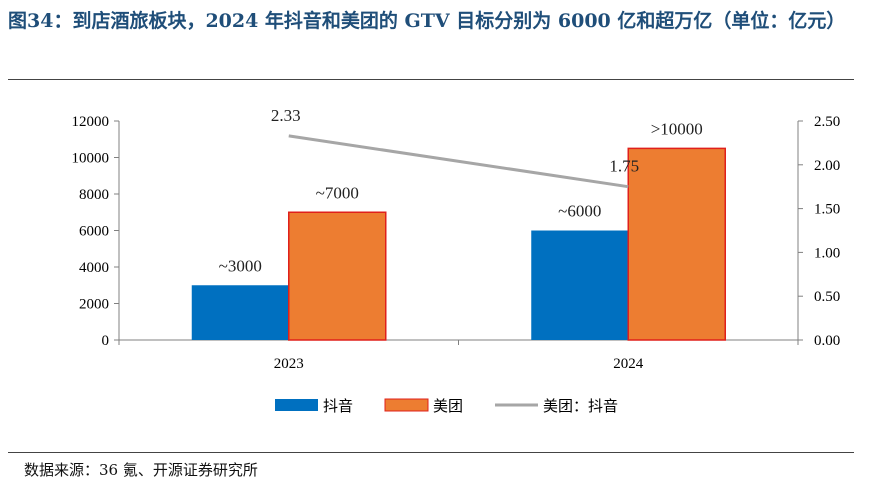 Image resolution: width=878 pixels, height=491 pixels. Describe the element at coordinates (827, 166) in the screenshot. I see `right-tick-label: 2.00` at that location.